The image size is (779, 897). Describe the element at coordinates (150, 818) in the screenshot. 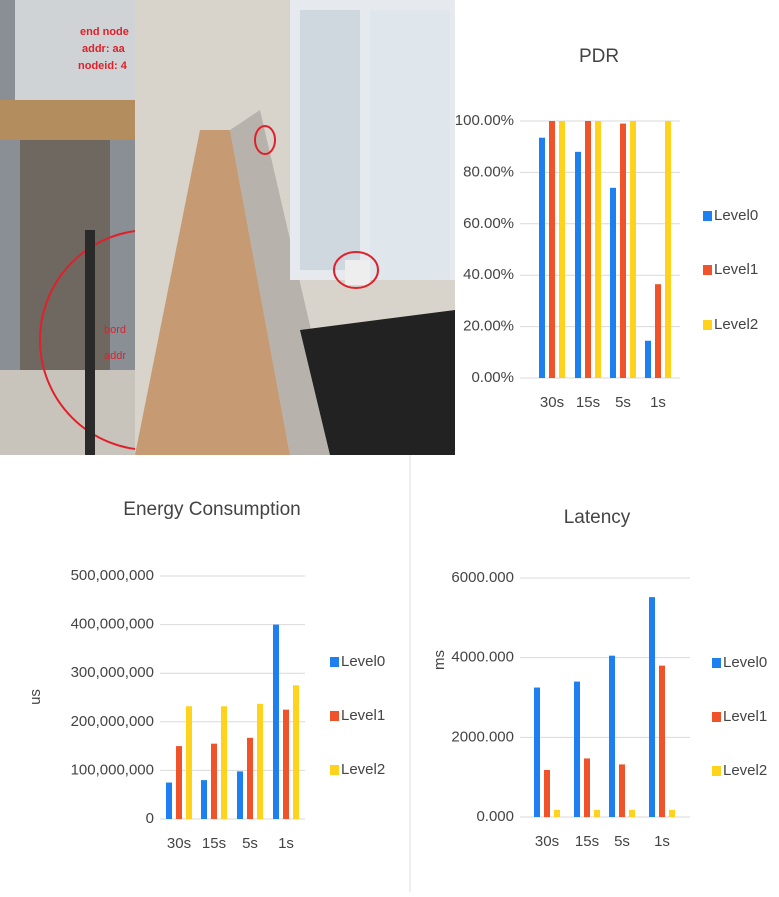

I see `y-tick-label: 0` at that location.